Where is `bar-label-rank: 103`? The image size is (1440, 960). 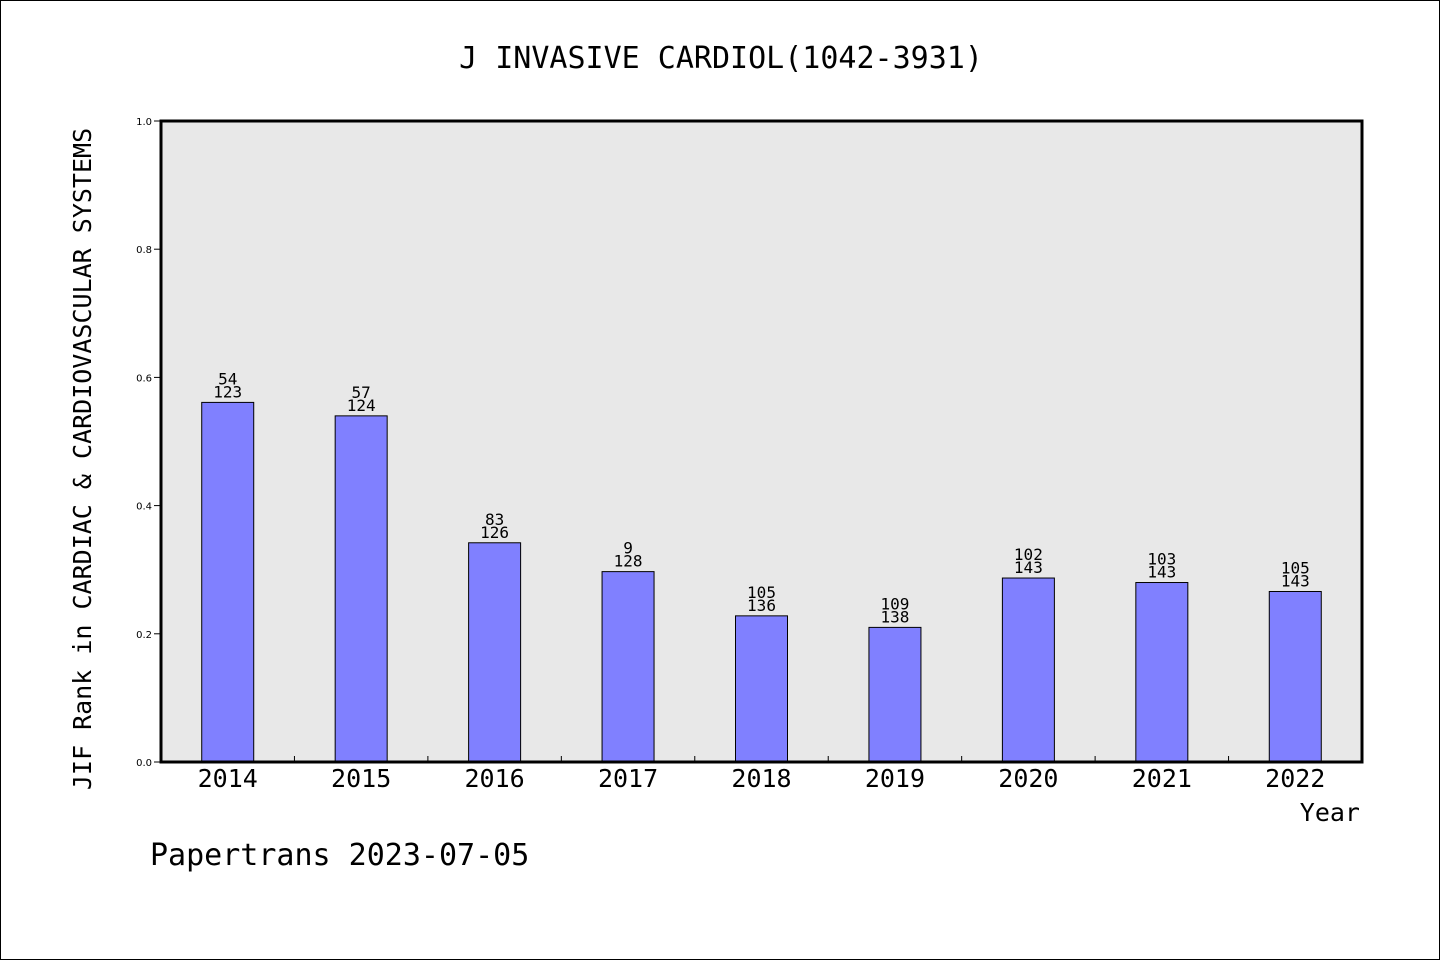 bar-label-rank: 103 is located at coordinates (1161, 559).